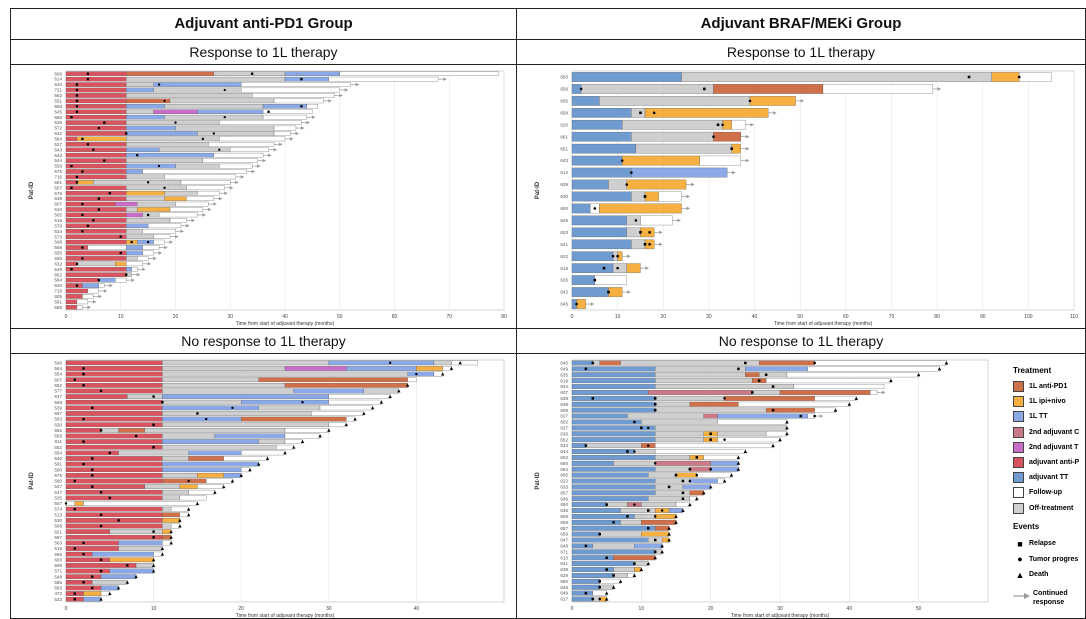  What do you see at coordinates (58, 171) in the screenshot?
I see `patient-id-label: 575` at bounding box center [58, 171].